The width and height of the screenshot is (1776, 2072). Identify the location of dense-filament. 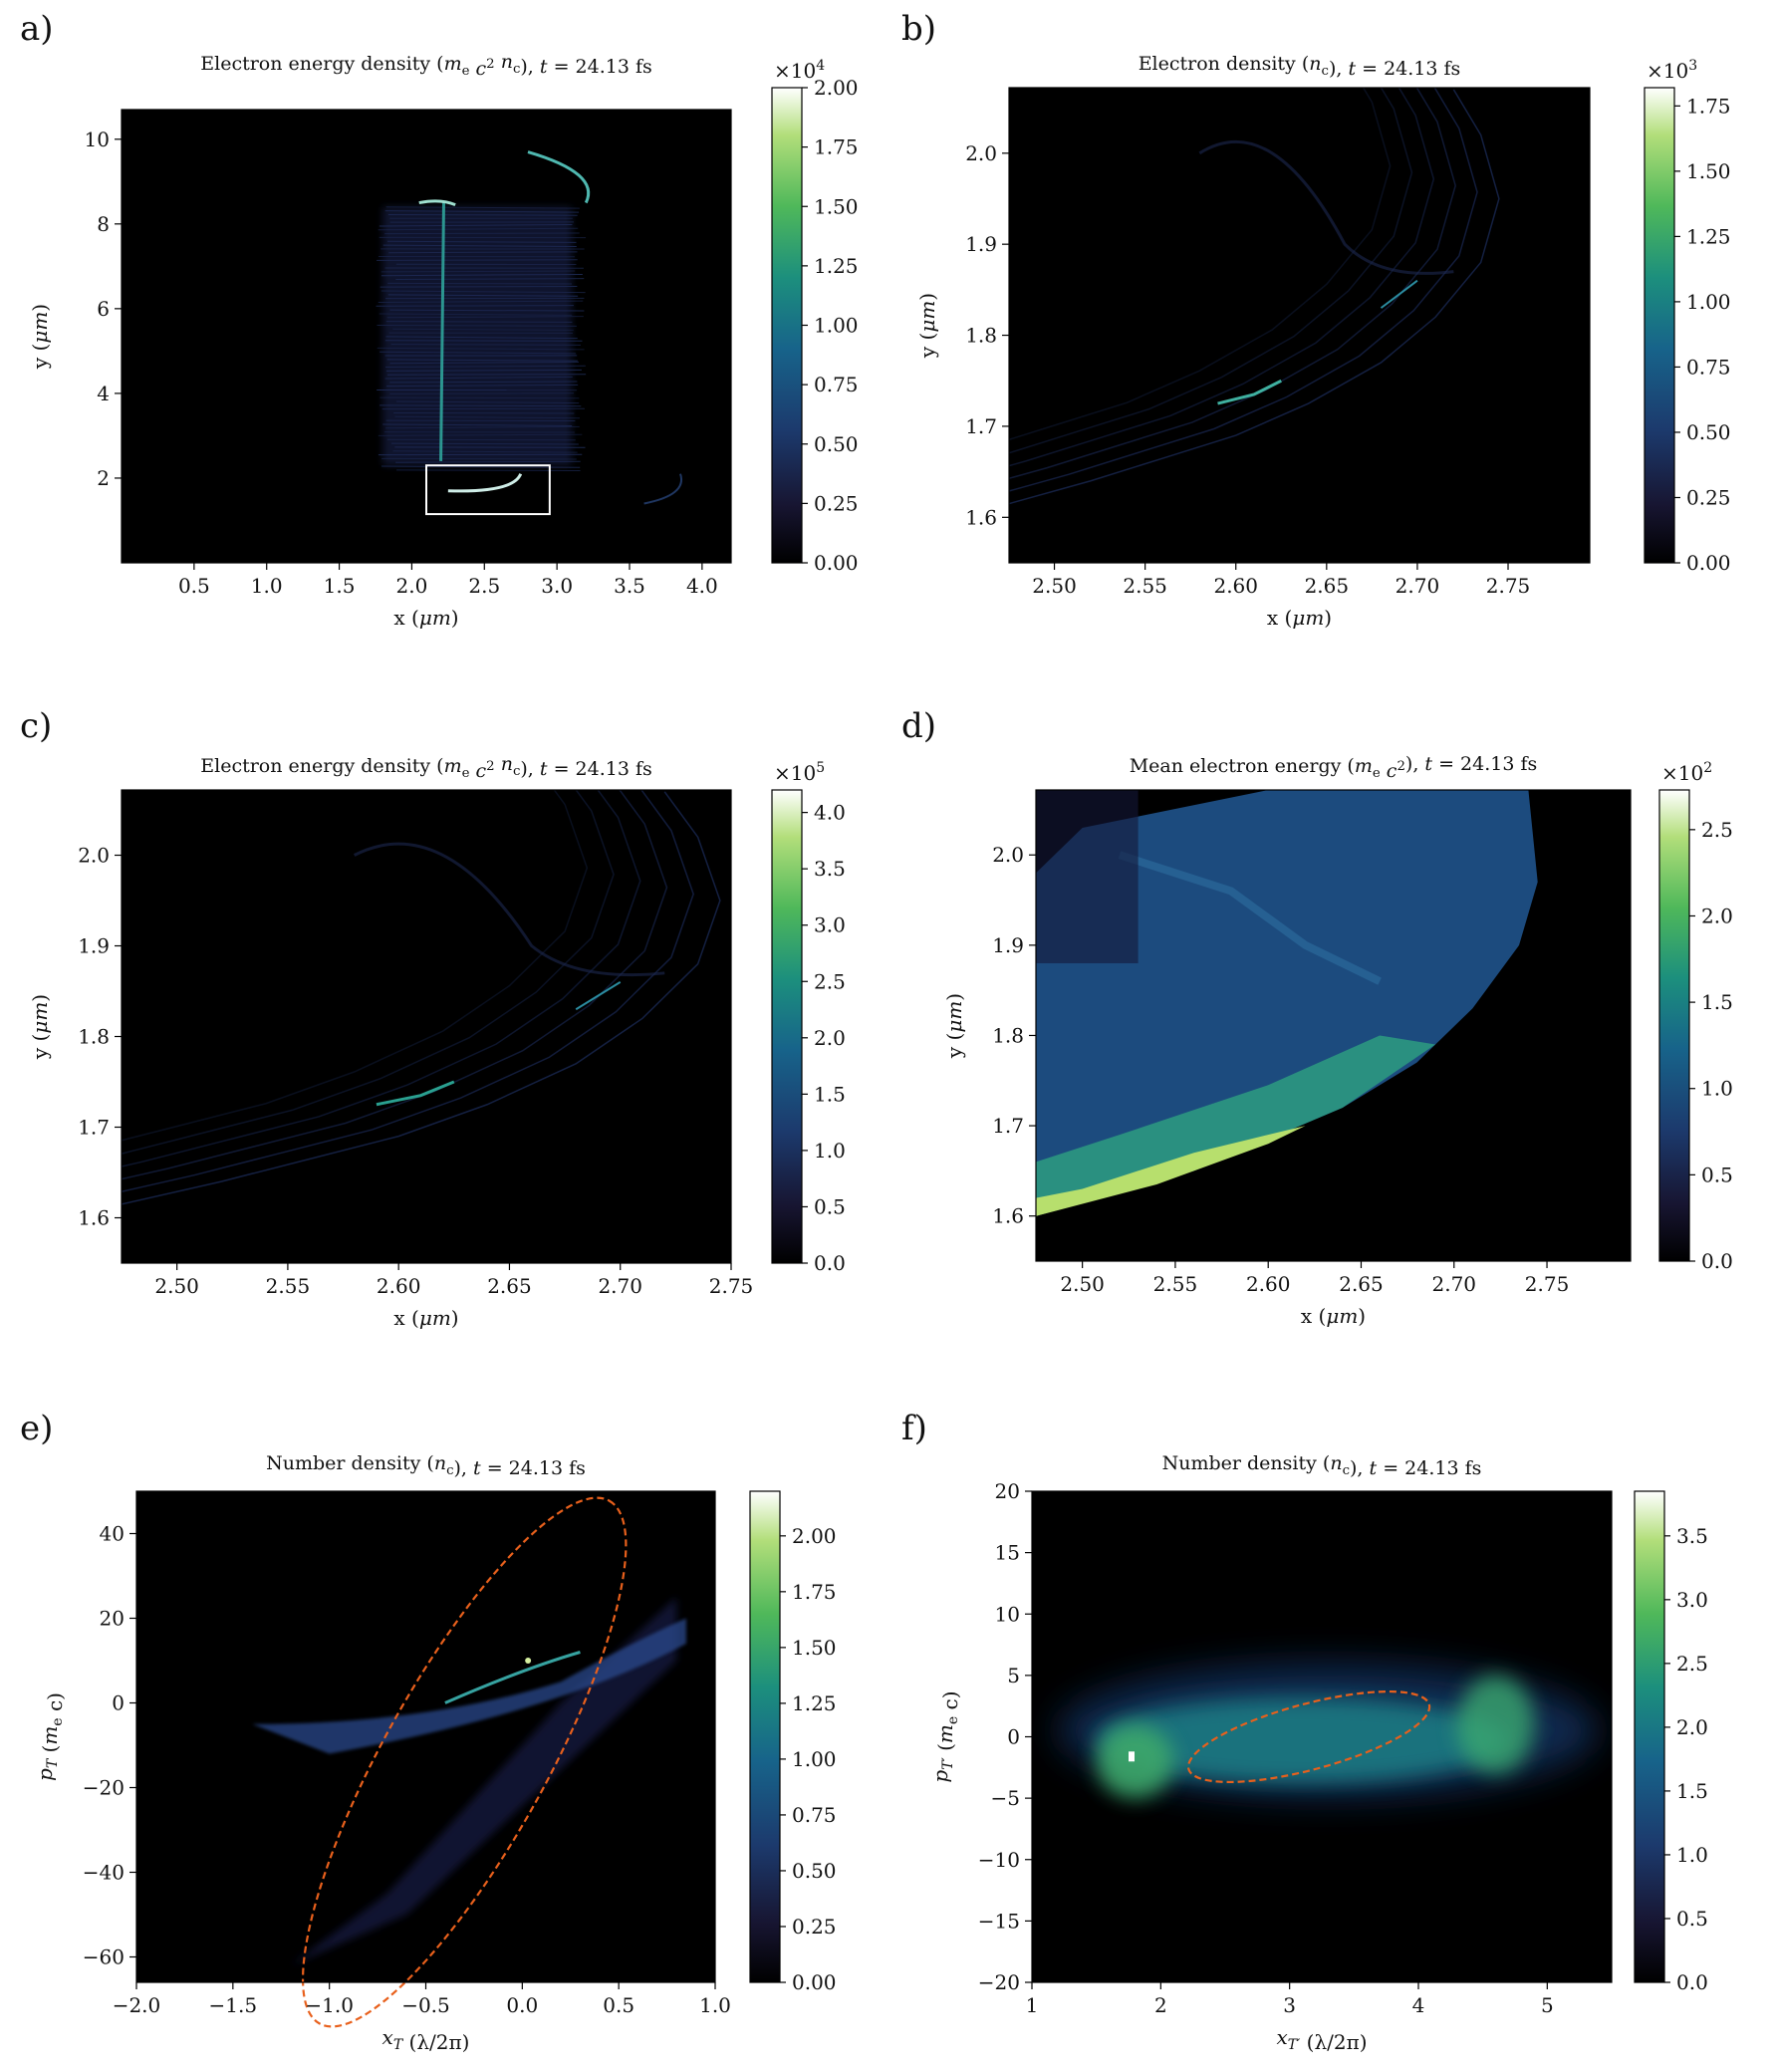
(512, 1677).